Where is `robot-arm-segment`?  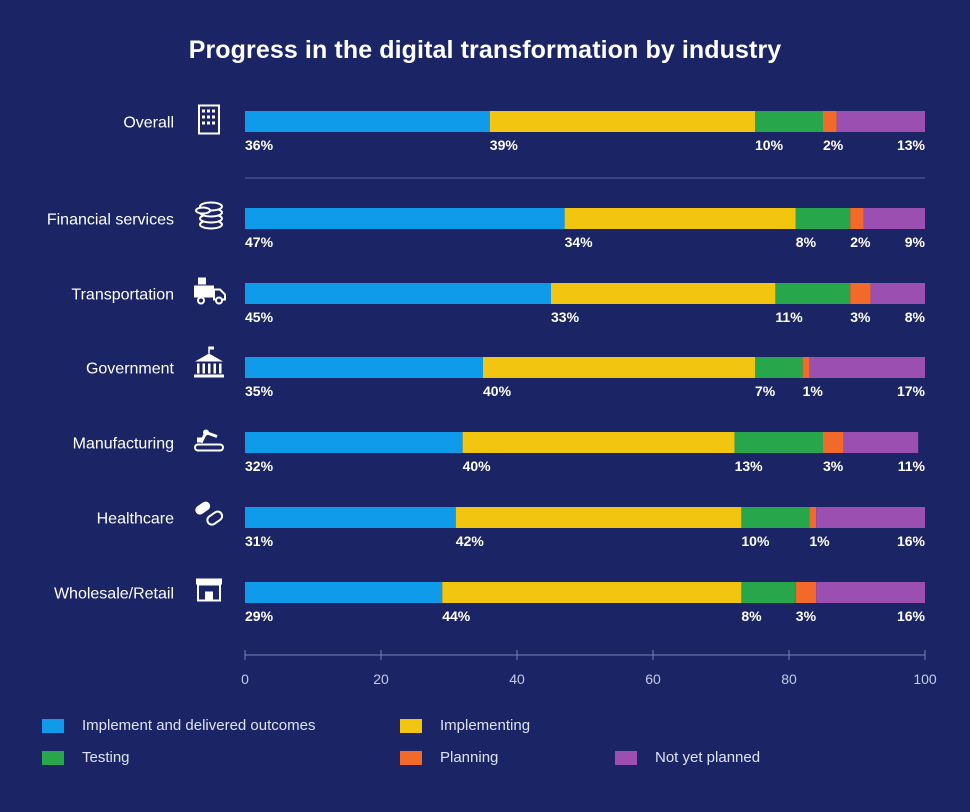
robot-arm-segment is located at coordinates (208, 437).